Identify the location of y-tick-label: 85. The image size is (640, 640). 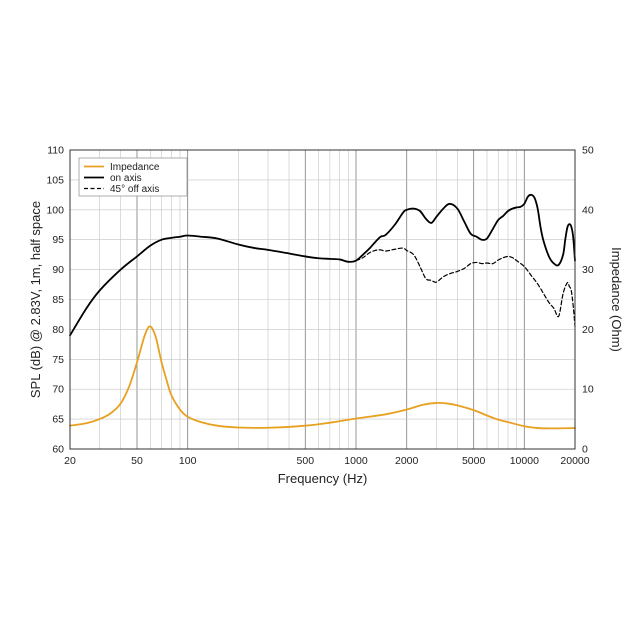
(58, 300).